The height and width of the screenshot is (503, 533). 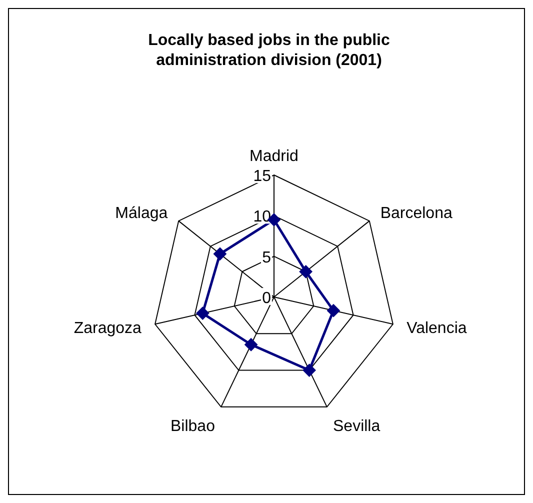 What do you see at coordinates (193, 426) in the screenshot?
I see `spoke-label: Bilbao` at bounding box center [193, 426].